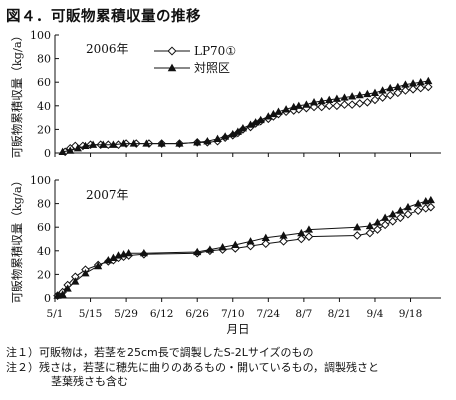 The image size is (456, 400). What do you see at coordinates (17, 94) in the screenshot?
I see `y-axis-label: 可販物累積収量（kg/a）` at bounding box center [17, 94].